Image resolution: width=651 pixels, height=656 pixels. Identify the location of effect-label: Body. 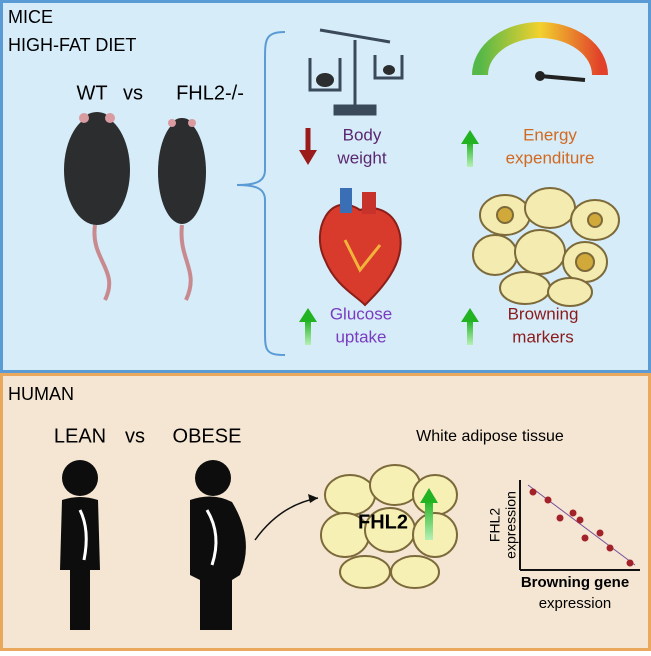
(362, 134).